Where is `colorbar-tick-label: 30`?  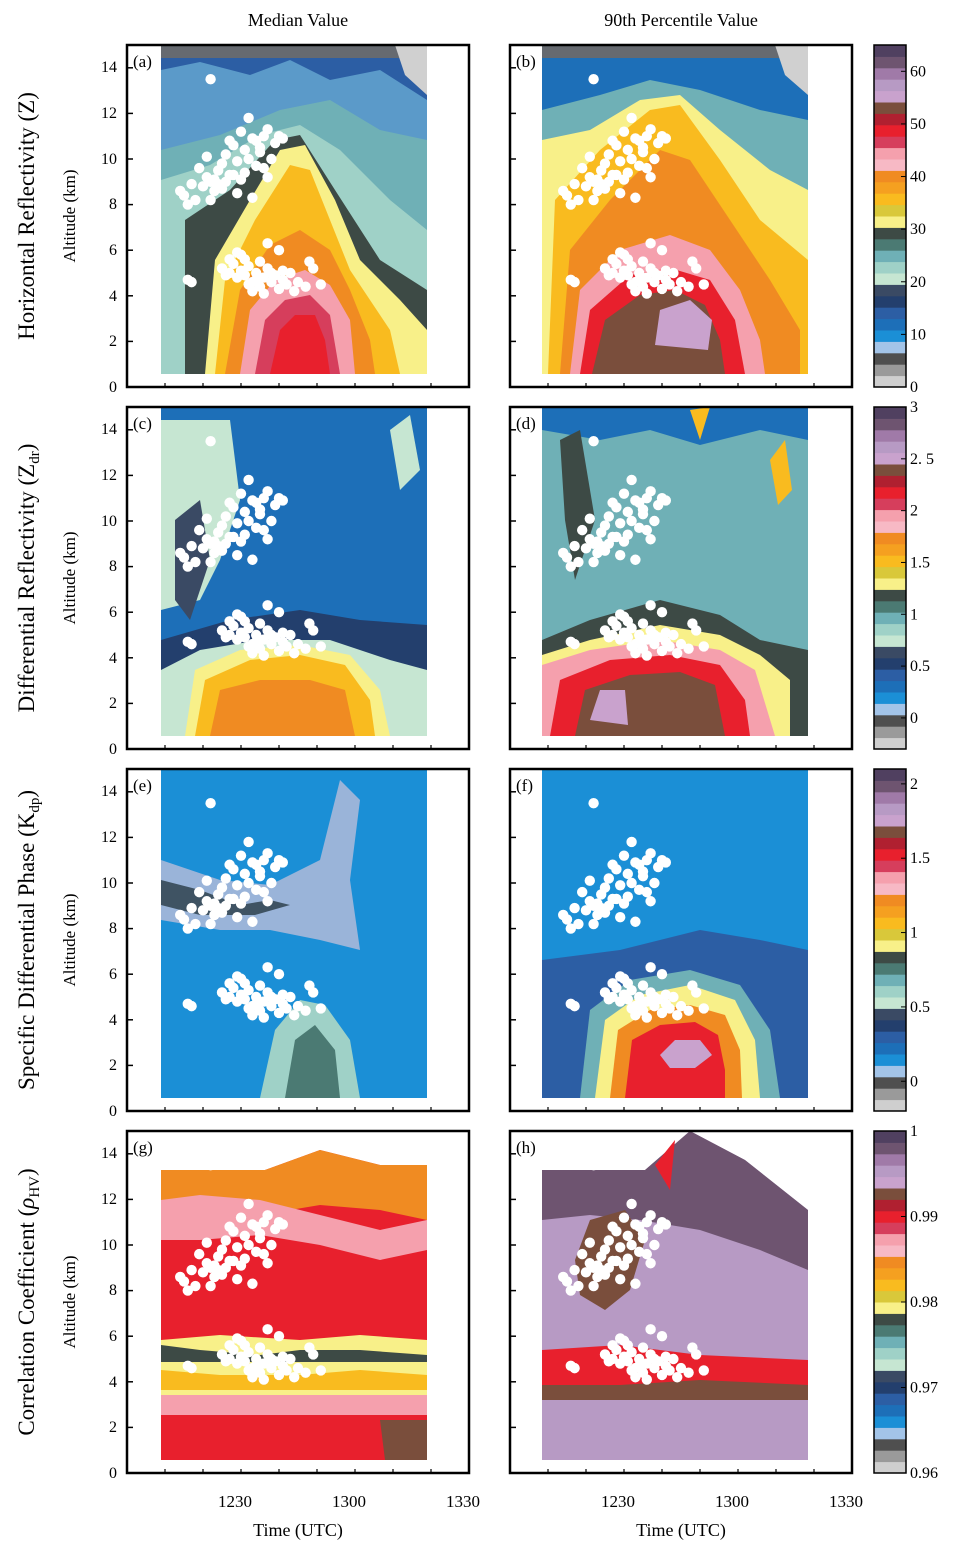
colorbar-tick-label: 30 is located at coordinates (918, 229).